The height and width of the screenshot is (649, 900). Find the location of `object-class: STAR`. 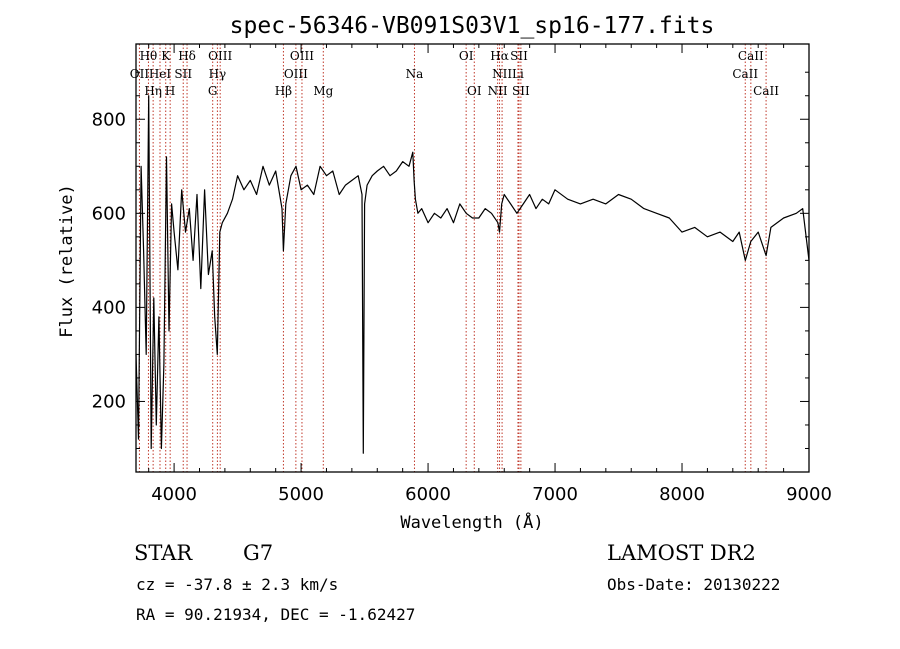

object-class: STAR is located at coordinates (163, 553).